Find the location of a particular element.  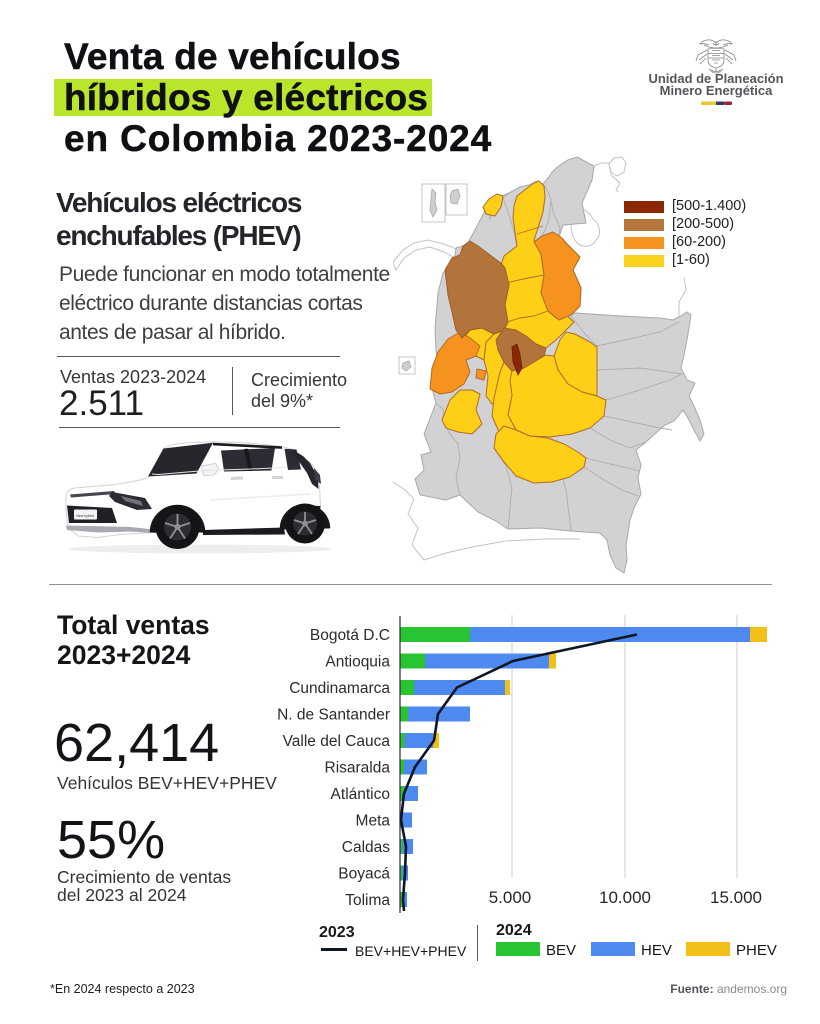

svg-text: Meta is located at coordinates (373, 821).